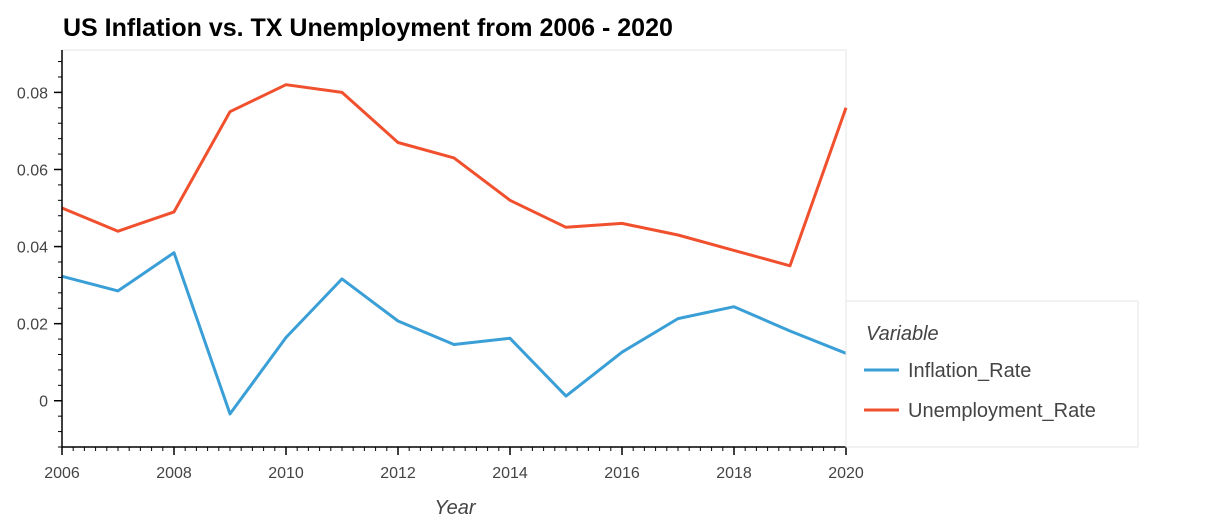  What do you see at coordinates (455, 508) in the screenshot?
I see `x-axis-label: Year` at bounding box center [455, 508].